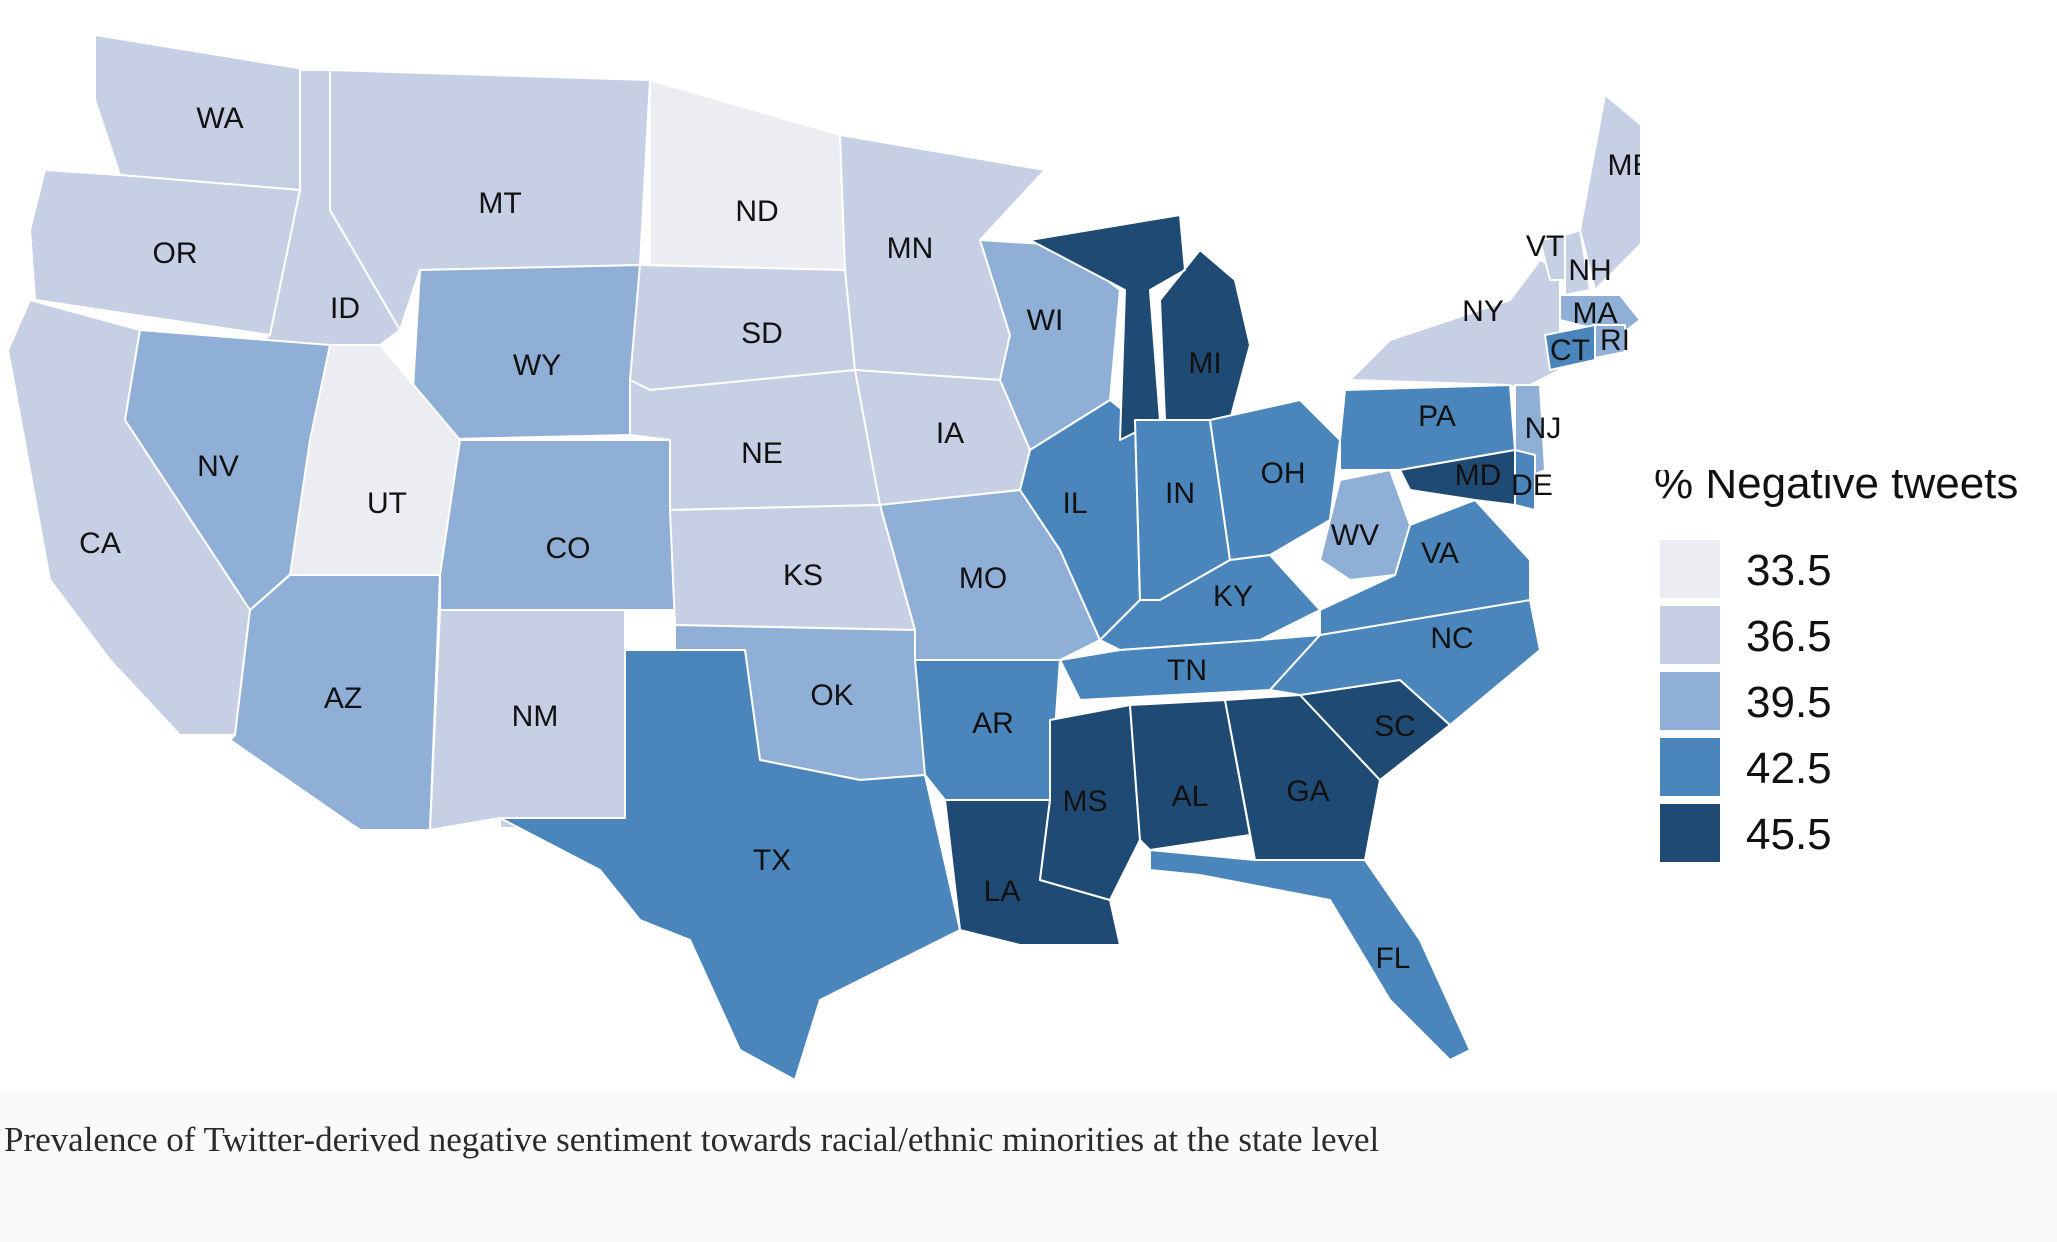 This screenshot has height=1242, width=2057. Describe the element at coordinates (1789, 570) in the screenshot. I see `legend-label-0: 33.5` at that location.